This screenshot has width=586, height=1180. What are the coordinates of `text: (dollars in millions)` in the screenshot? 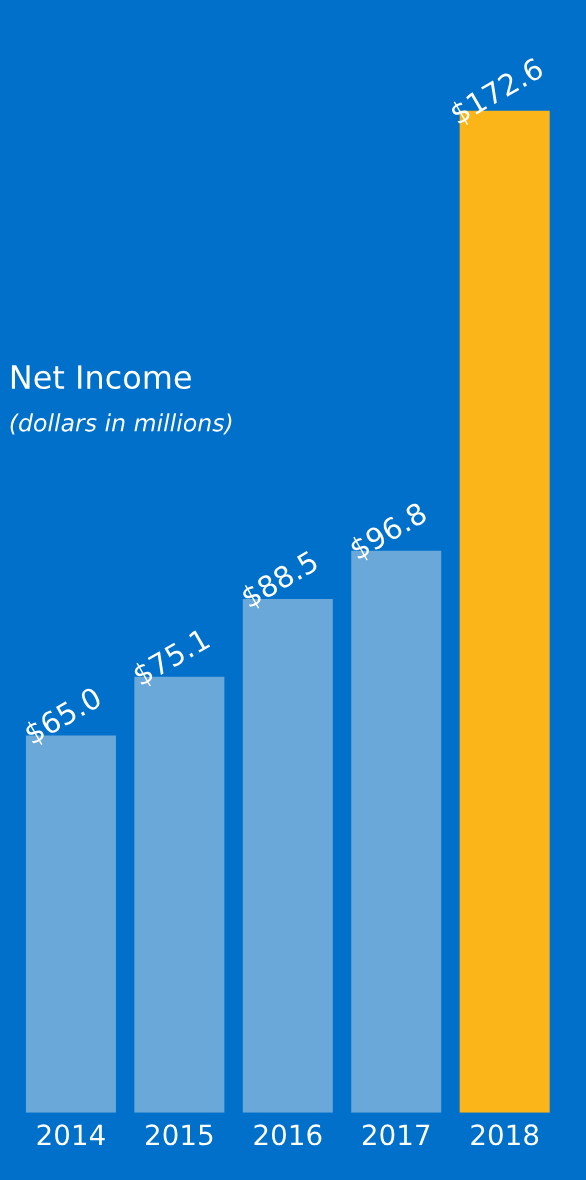 It's located at (121, 424).